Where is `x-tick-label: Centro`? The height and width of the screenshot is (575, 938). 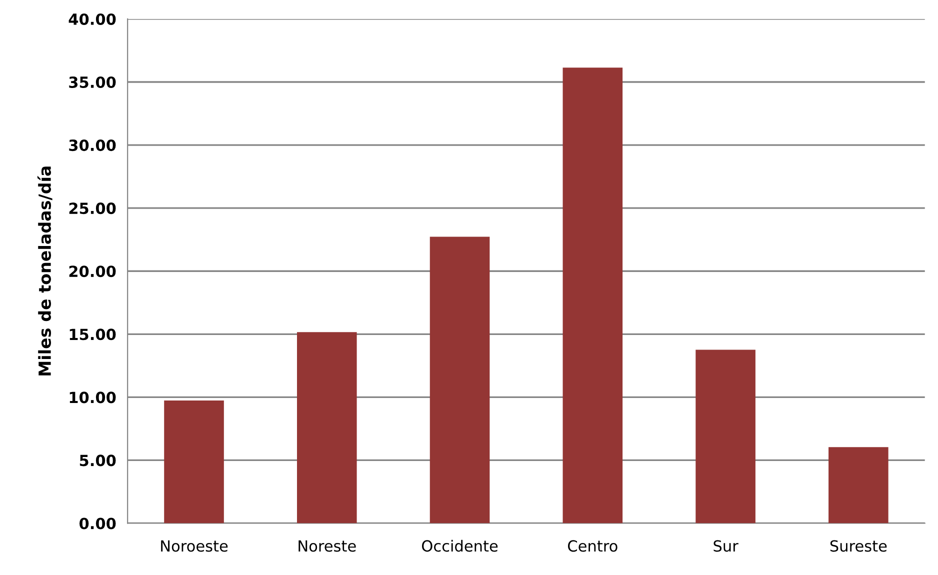
x-tick-label: Centro is located at coordinates (593, 546).